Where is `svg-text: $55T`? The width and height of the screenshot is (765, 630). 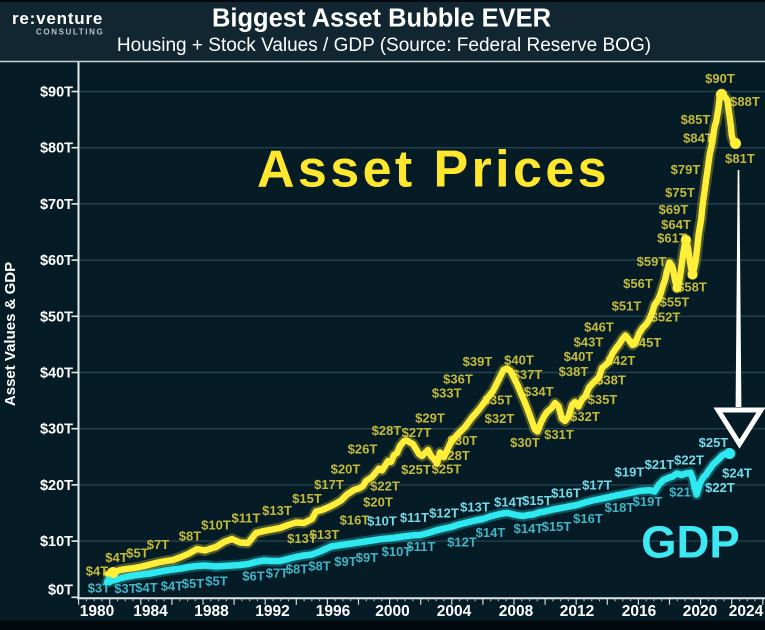 svg-text: $55T is located at coordinates (675, 302).